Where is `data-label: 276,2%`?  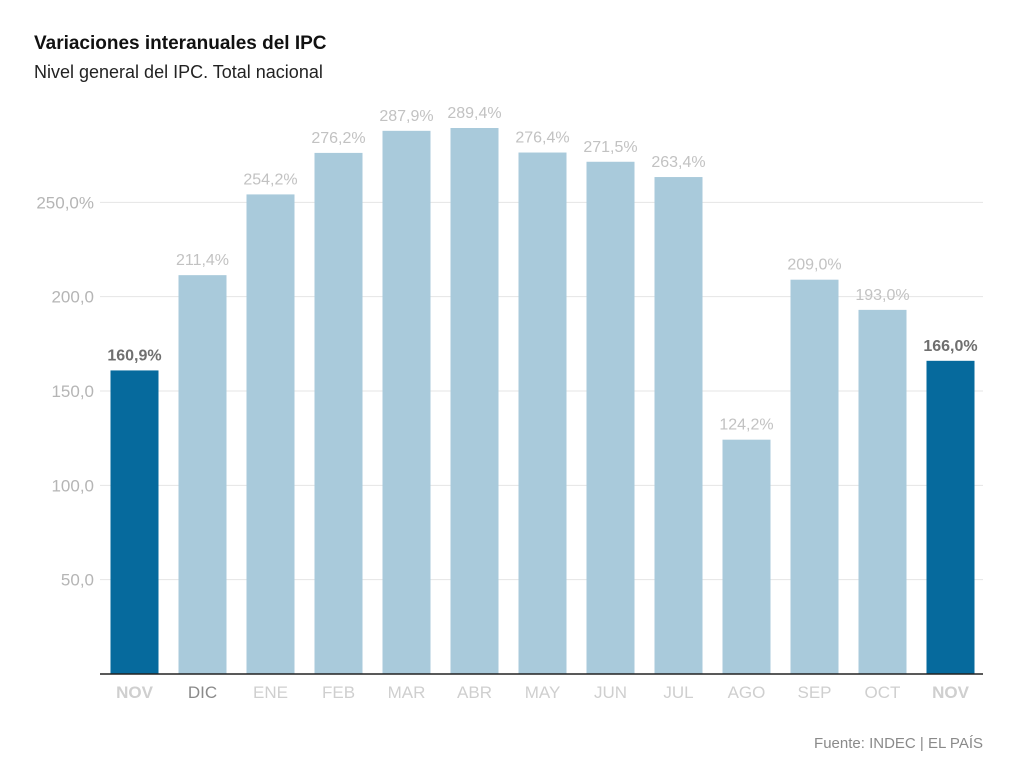 data-label: 276,2% is located at coordinates (338, 138).